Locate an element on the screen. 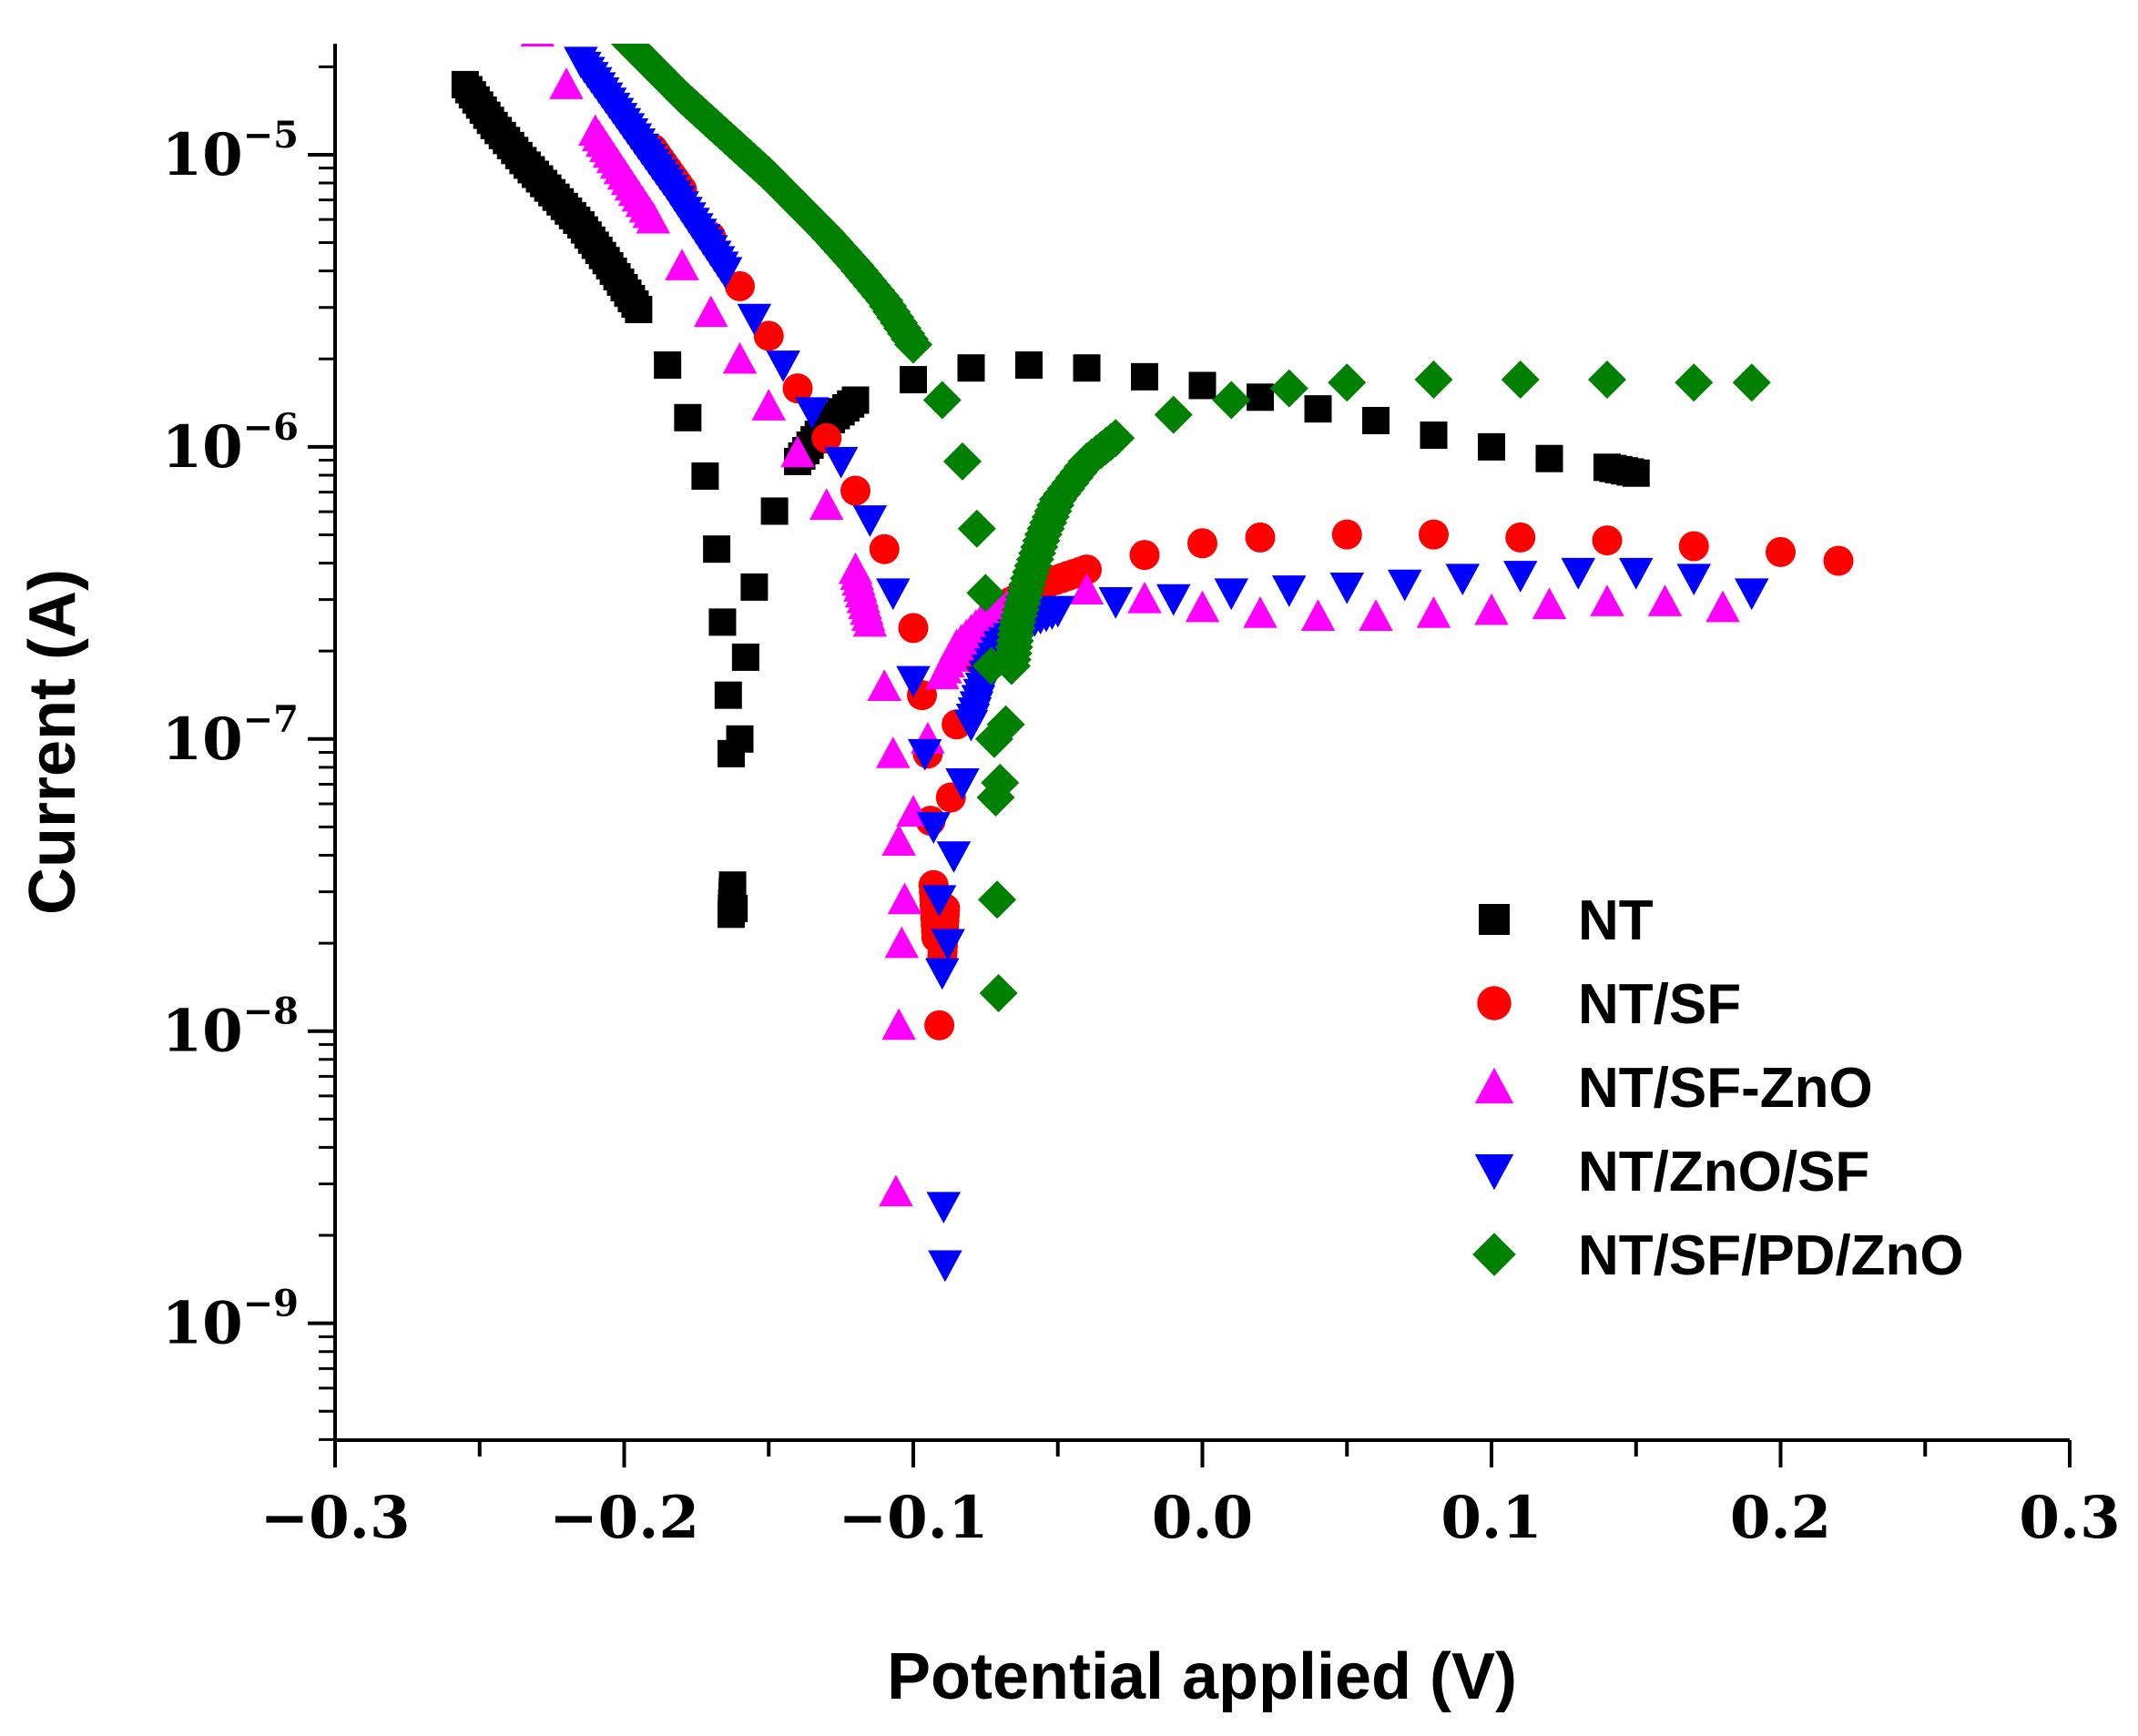 Image resolution: width=2138 pixels, height=1736 pixels. y-tick-label: 10⁻⁶ is located at coordinates (230, 444).